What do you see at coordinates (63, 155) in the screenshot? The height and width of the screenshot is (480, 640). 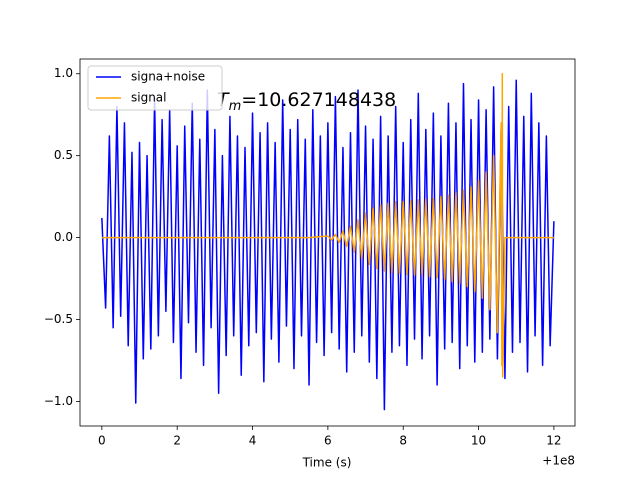 I see `y-tick-label: 0.5` at bounding box center [63, 155].